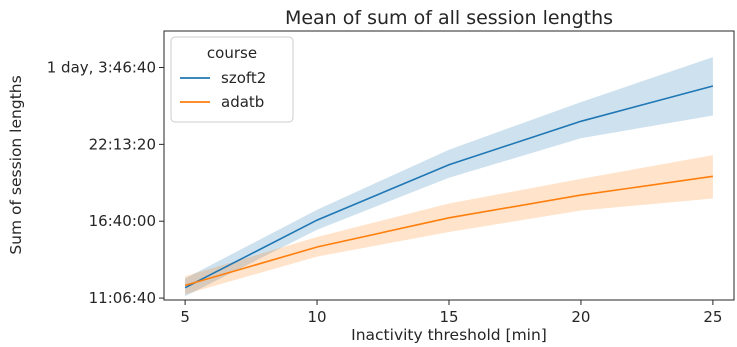 This screenshot has height=347, width=737. What do you see at coordinates (243, 78) in the screenshot?
I see `legend-label: szoft2` at bounding box center [243, 78].